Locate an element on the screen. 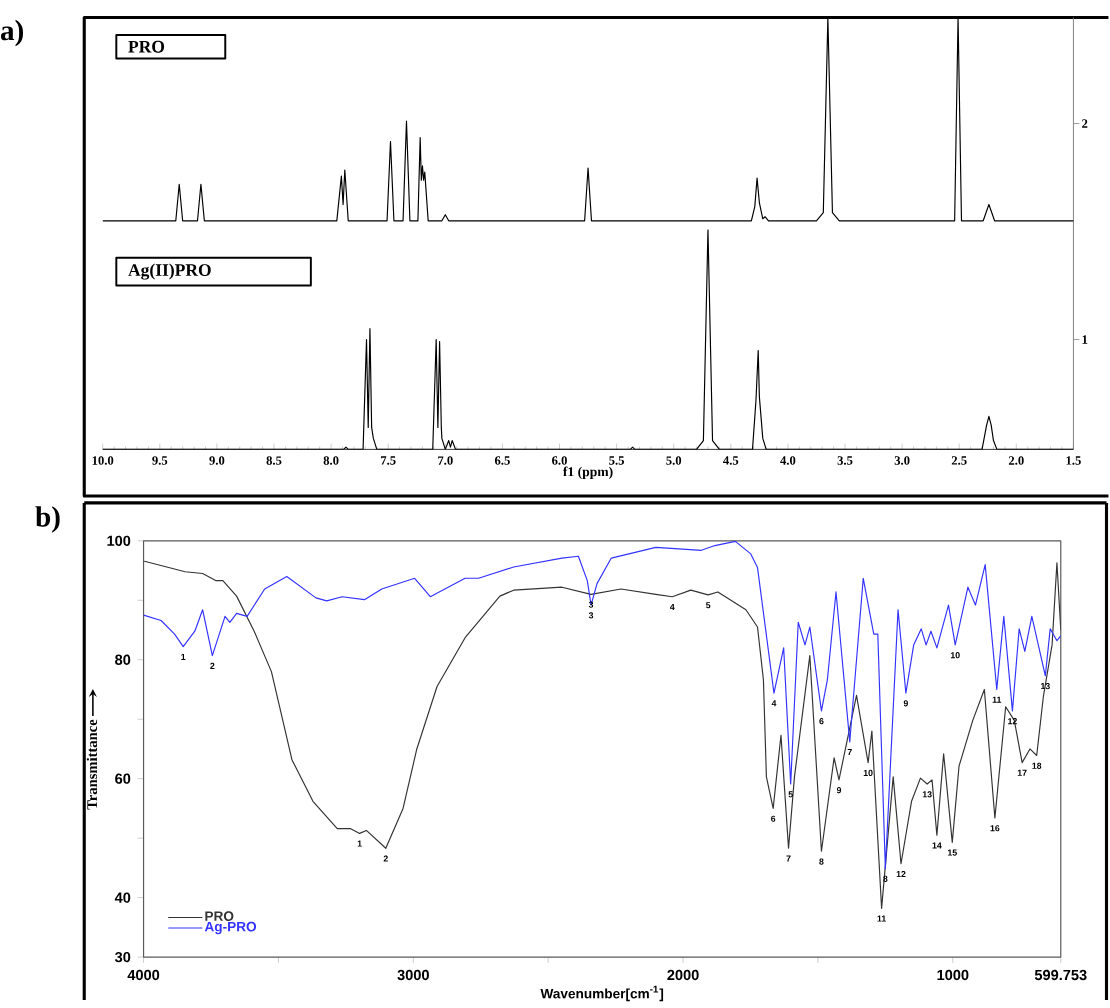  x-tick-label: 2.5 is located at coordinates (959, 461).